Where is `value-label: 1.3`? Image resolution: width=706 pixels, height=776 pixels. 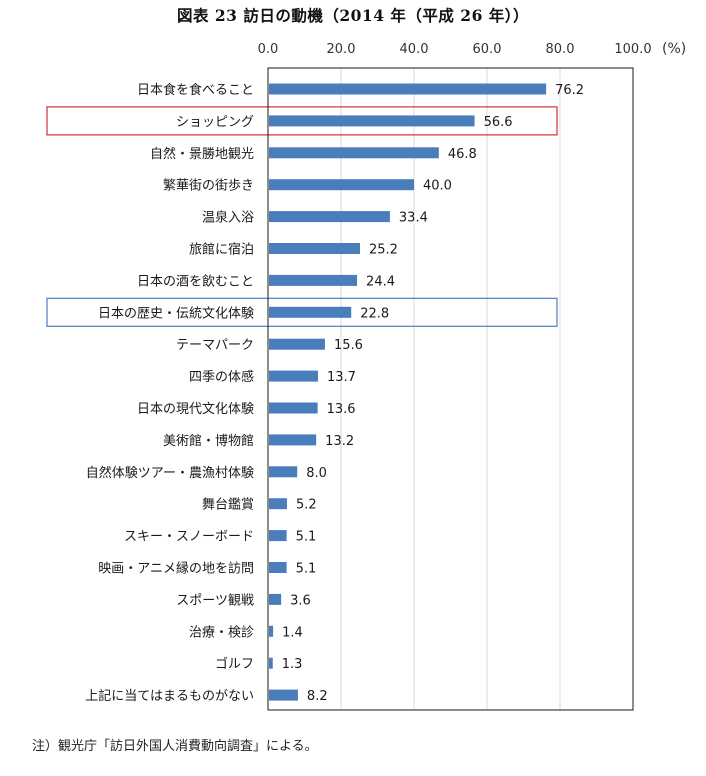 value-label: 1.3 is located at coordinates (292, 664).